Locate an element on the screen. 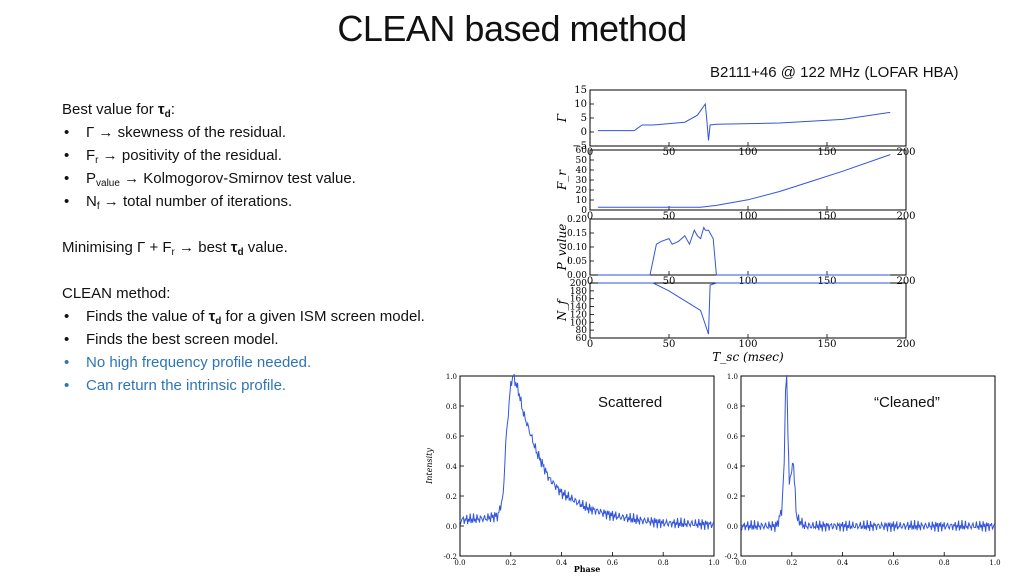 This screenshot has height=576, width=1024. ytick-label-5-6: -0.2 is located at coordinates (732, 557).